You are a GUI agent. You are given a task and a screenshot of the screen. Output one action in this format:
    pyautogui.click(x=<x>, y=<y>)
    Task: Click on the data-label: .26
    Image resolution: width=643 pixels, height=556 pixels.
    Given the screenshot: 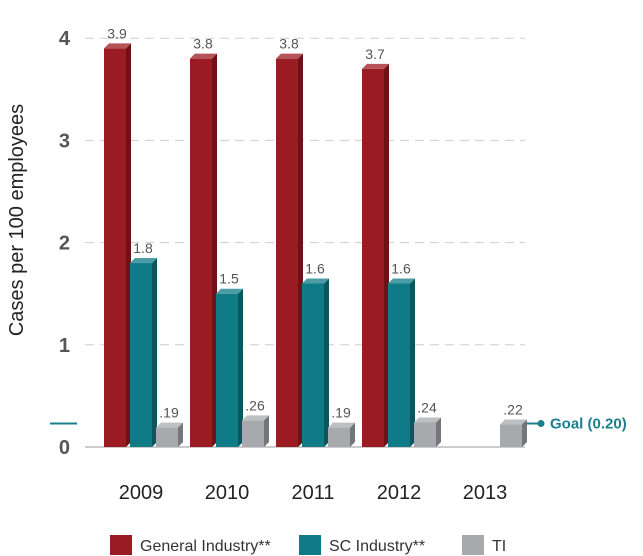 What is the action you would take?
    pyautogui.click(x=255, y=405)
    